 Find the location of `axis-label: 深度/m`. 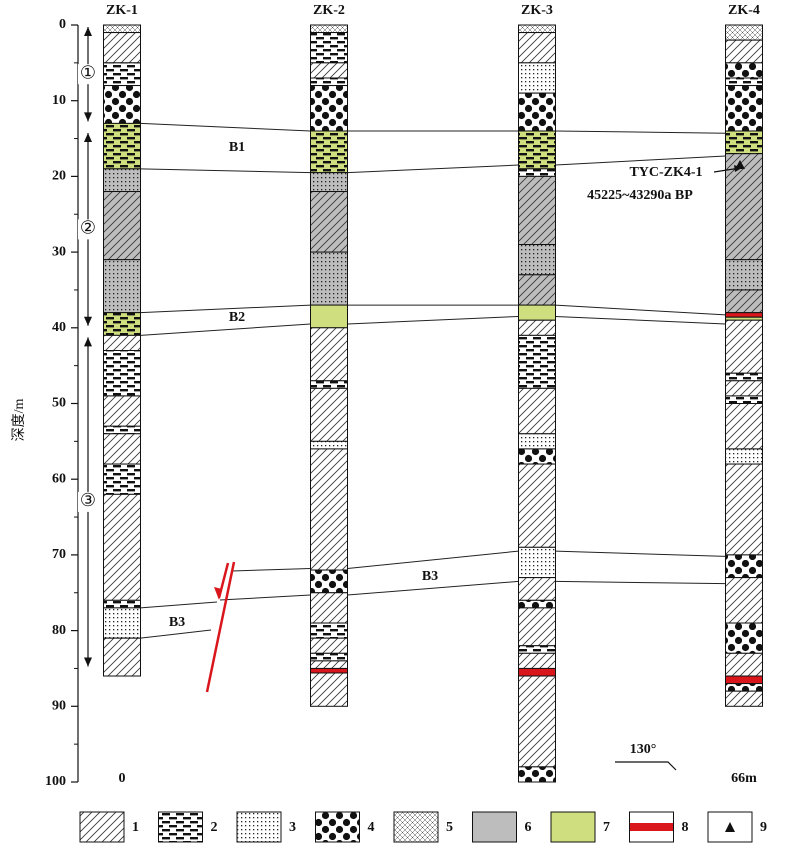

axis-label: 深度/m is located at coordinates (19, 420).